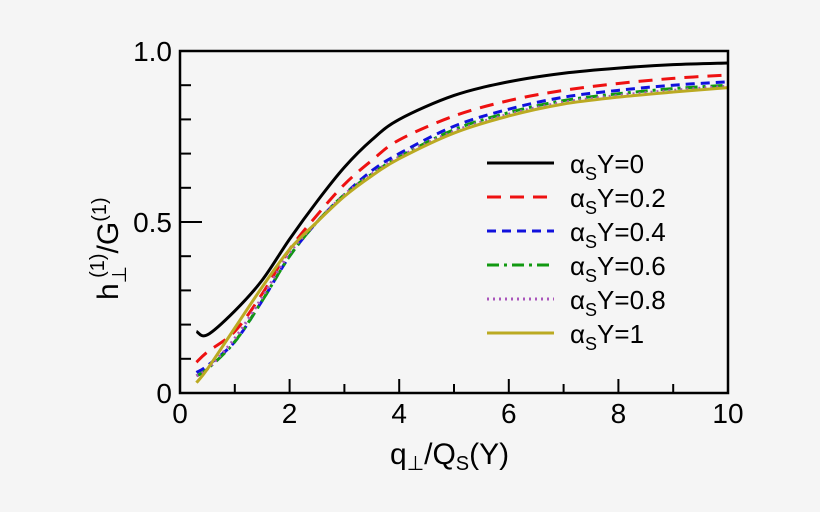 The height and width of the screenshot is (512, 820). I want to click on legend-item: αSY=0.4, so click(576, 234).